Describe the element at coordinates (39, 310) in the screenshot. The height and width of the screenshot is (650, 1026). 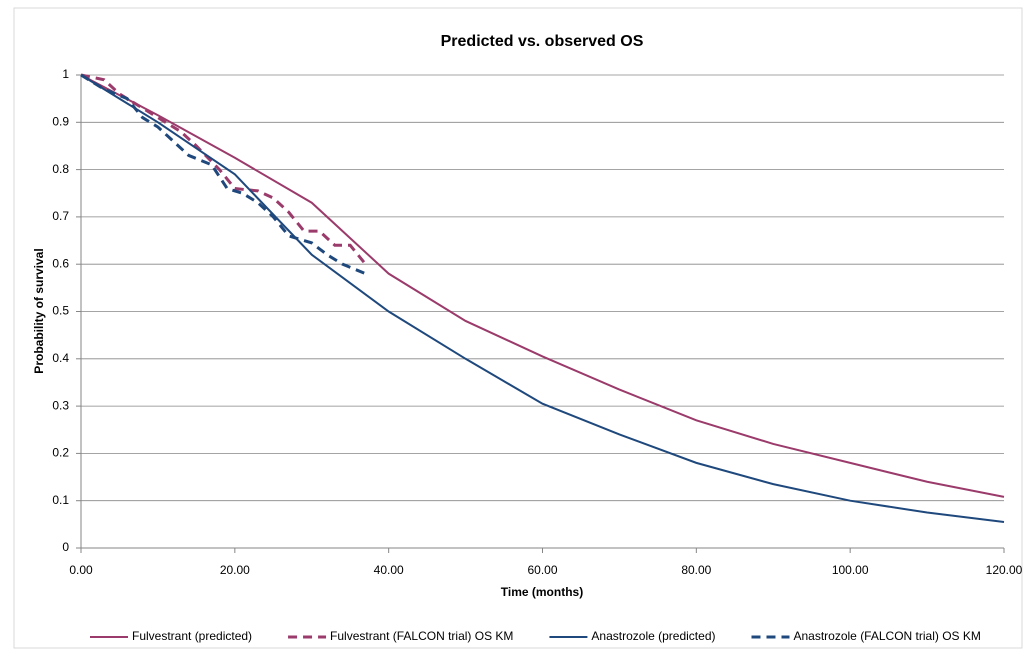
I see `y-axis-title: Probability of survival` at that location.